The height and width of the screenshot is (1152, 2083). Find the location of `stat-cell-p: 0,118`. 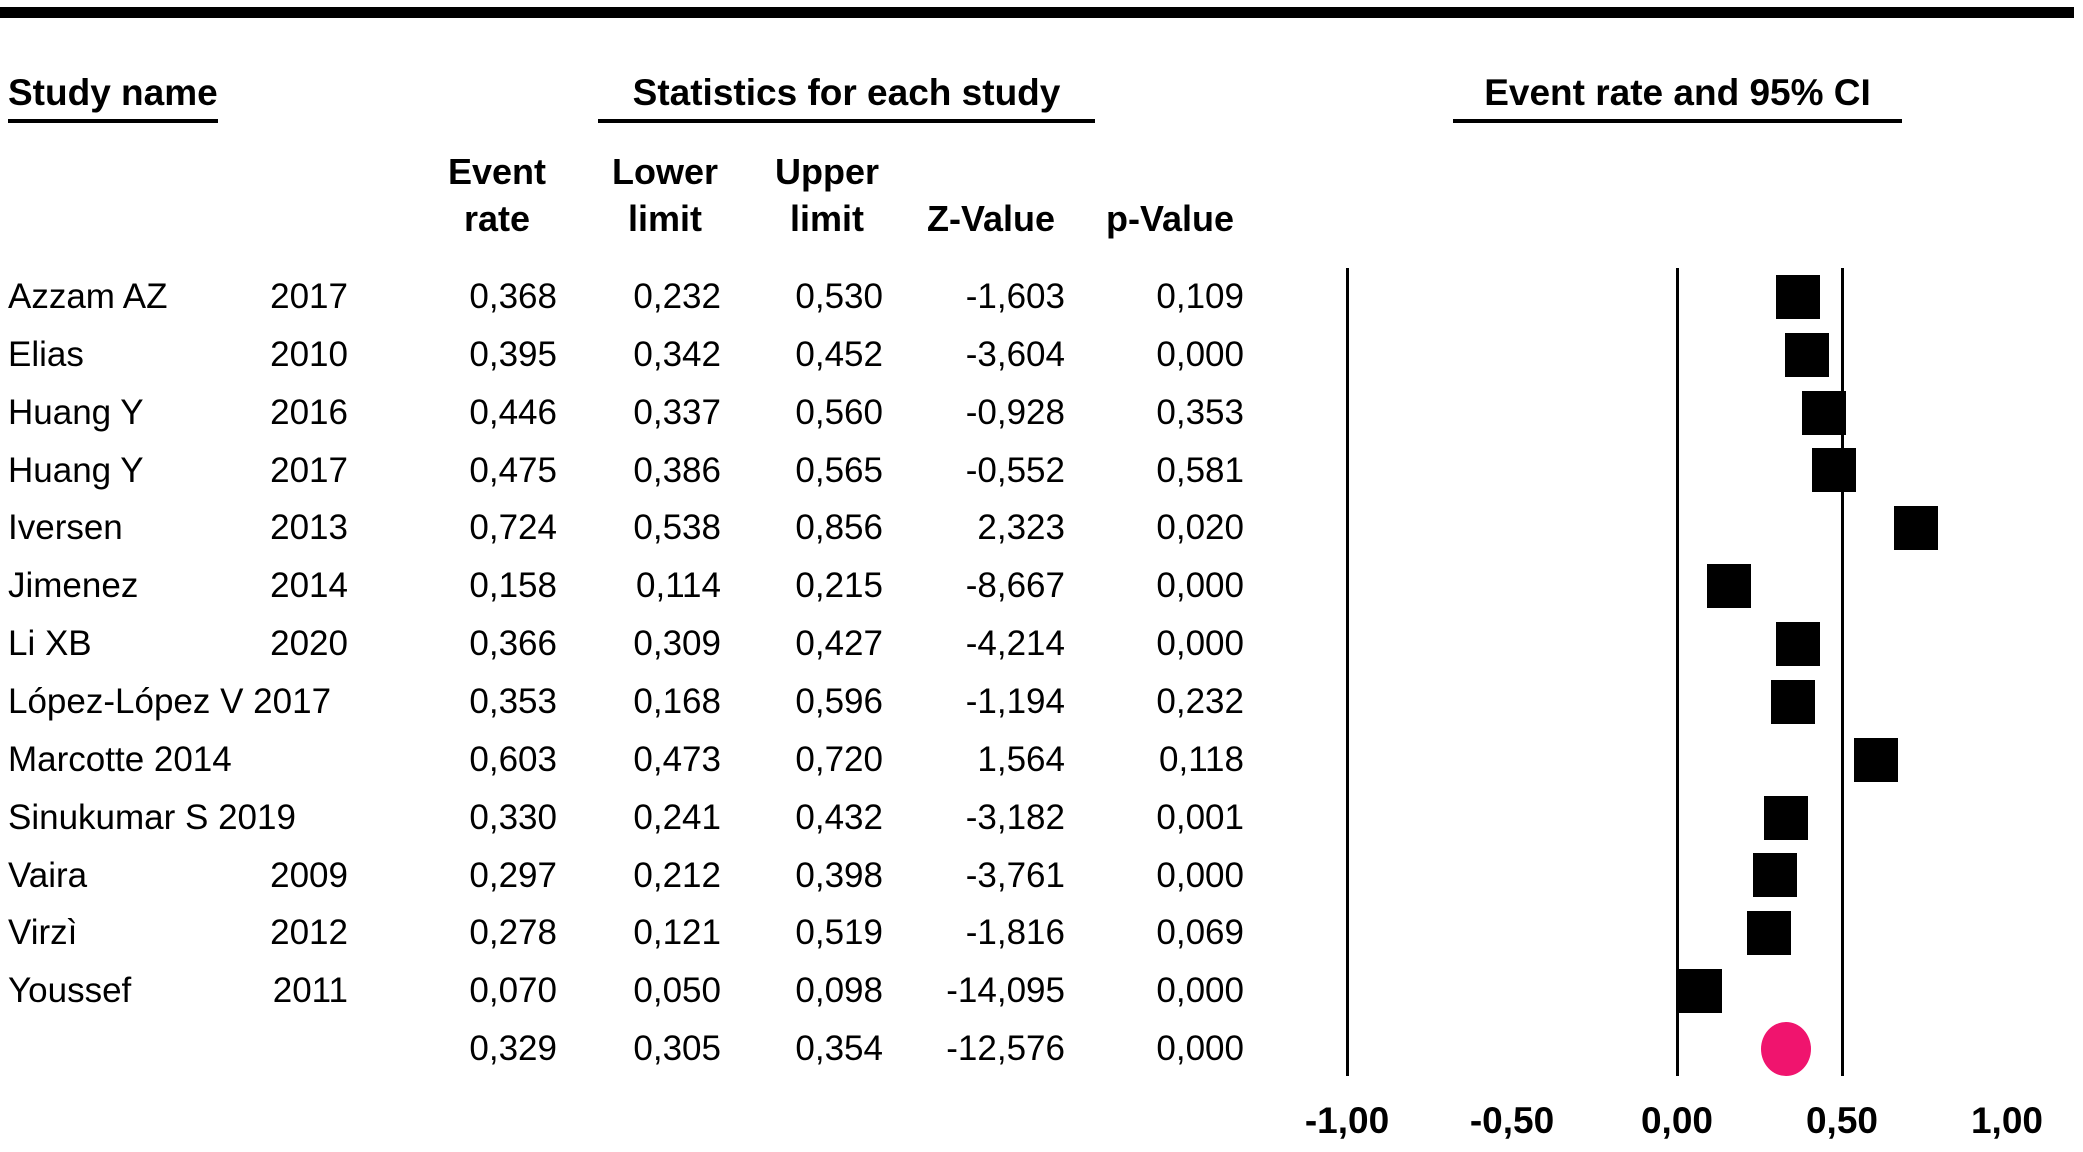

stat-cell-p: 0,118 is located at coordinates (1201, 759).